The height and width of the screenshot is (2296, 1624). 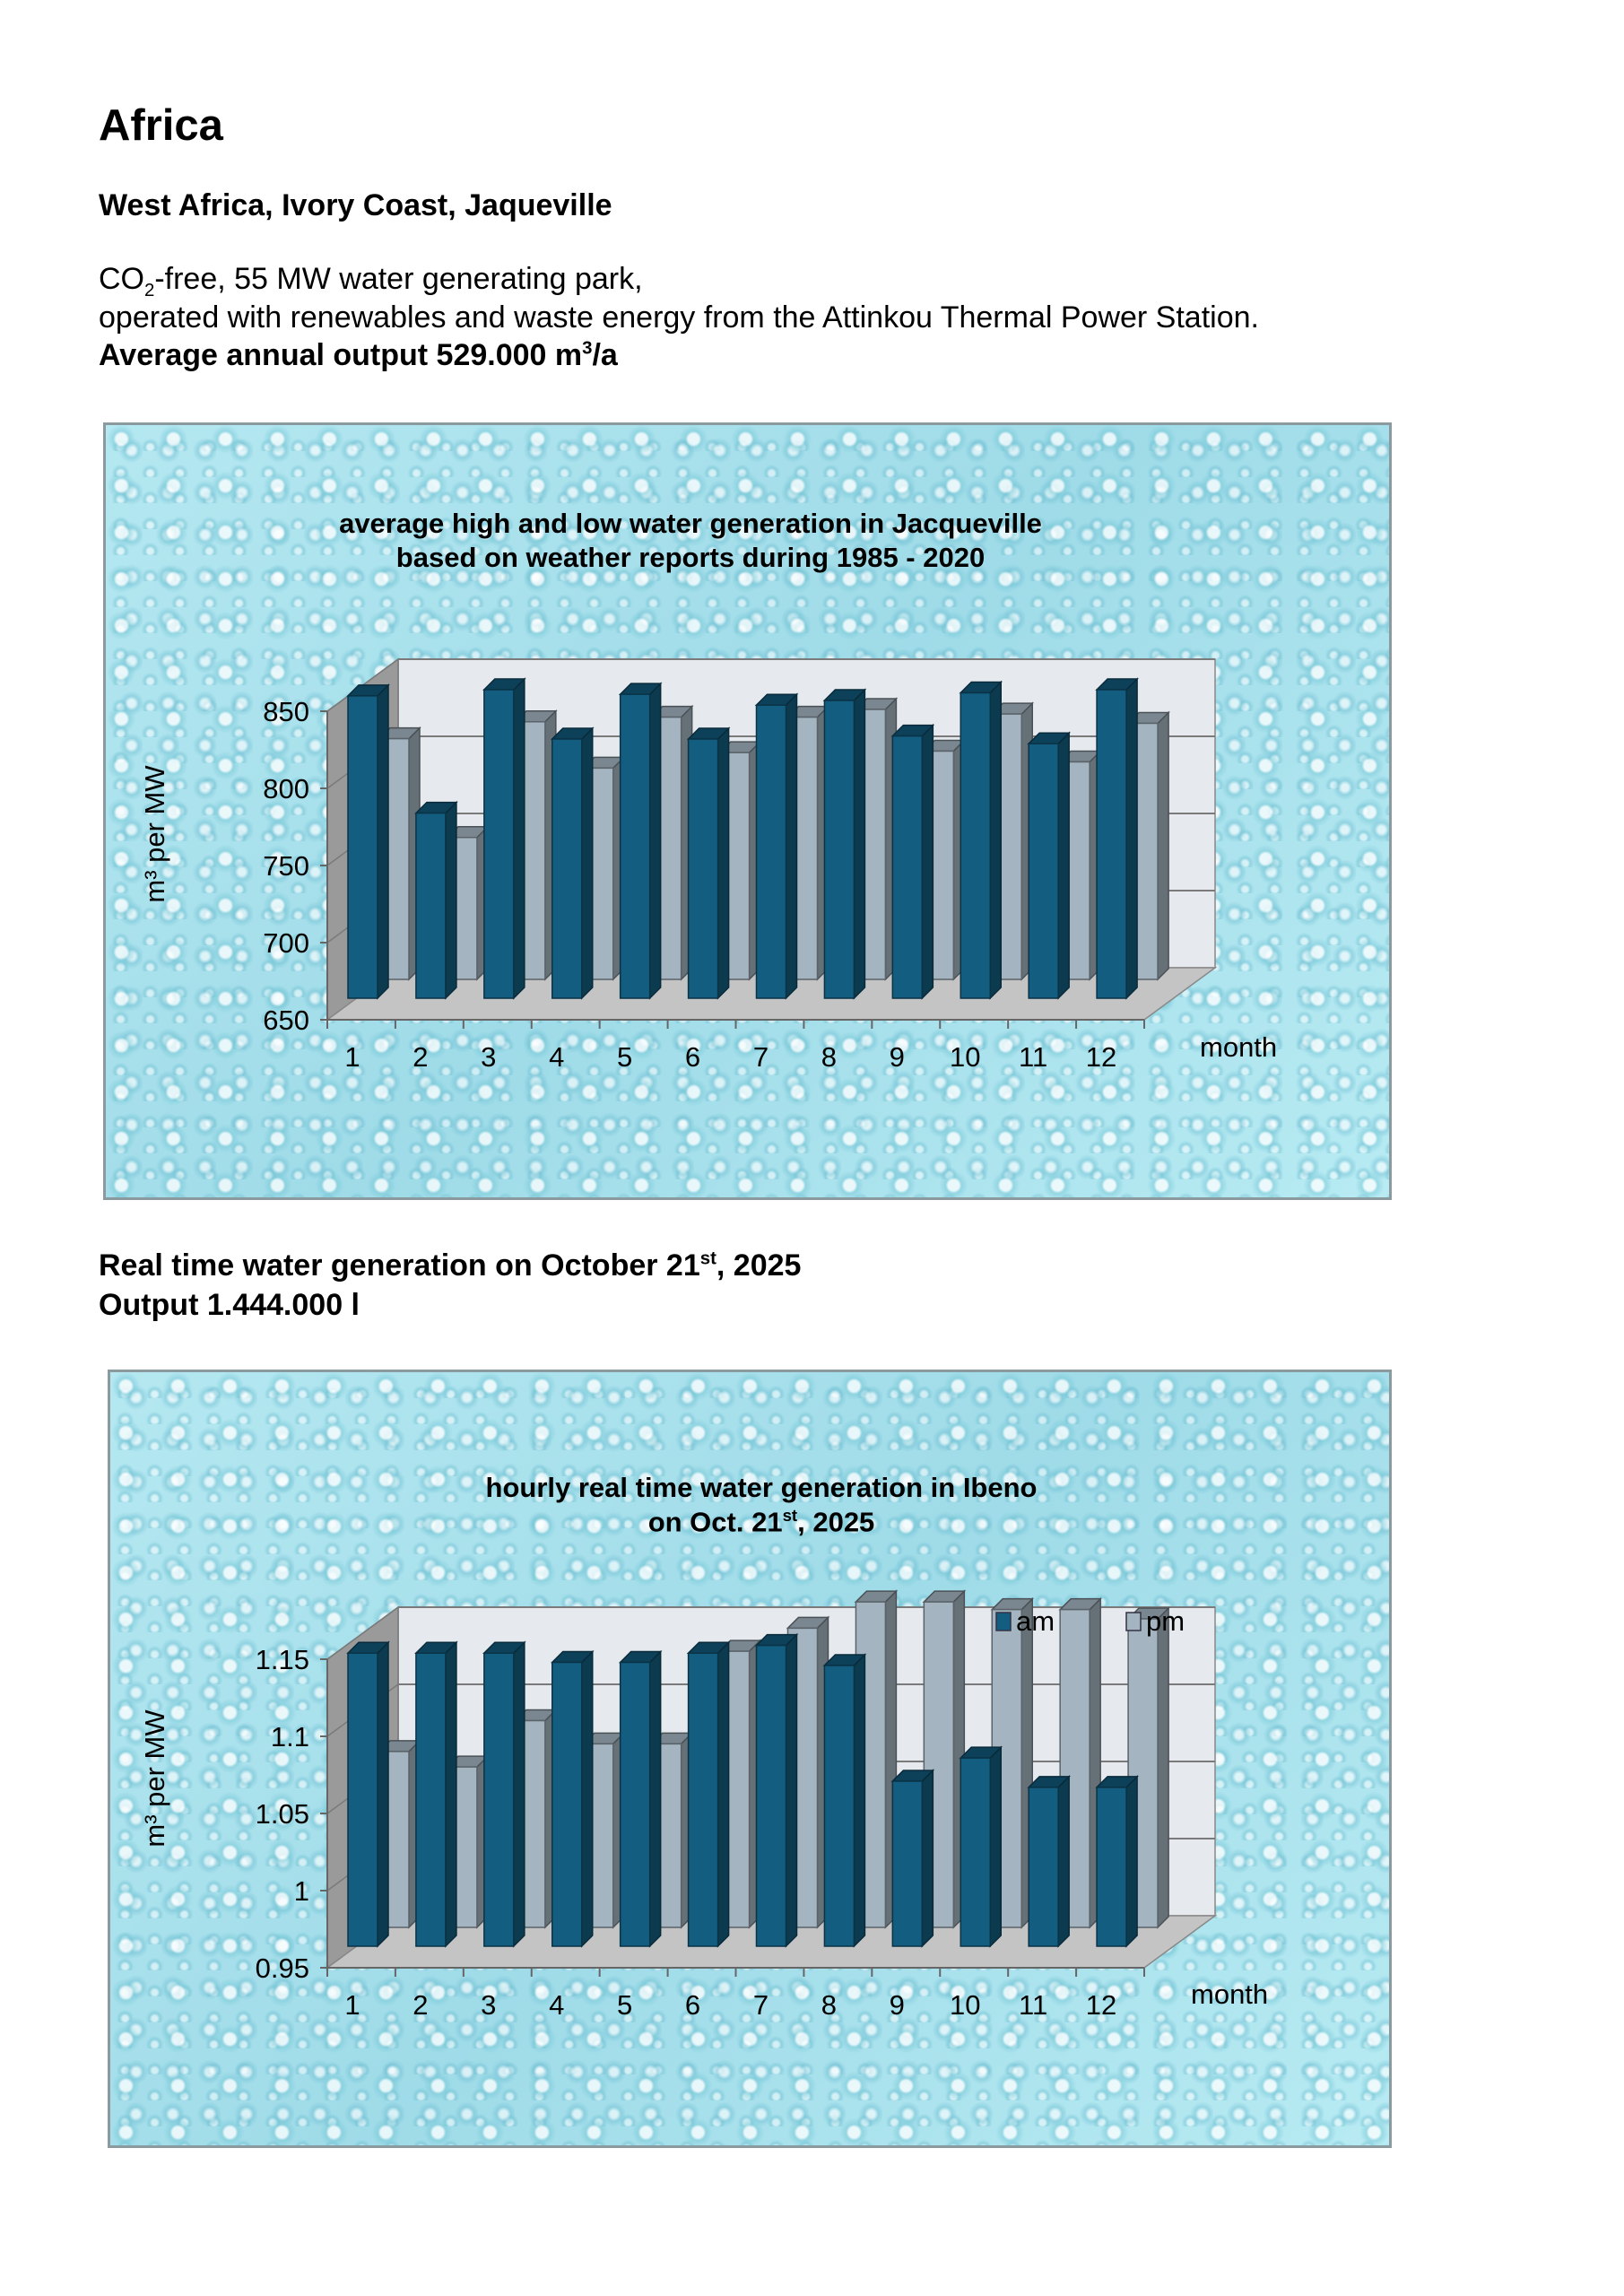 I want to click on chart-2-bar-am-6-side, so click(x=723, y=1794).